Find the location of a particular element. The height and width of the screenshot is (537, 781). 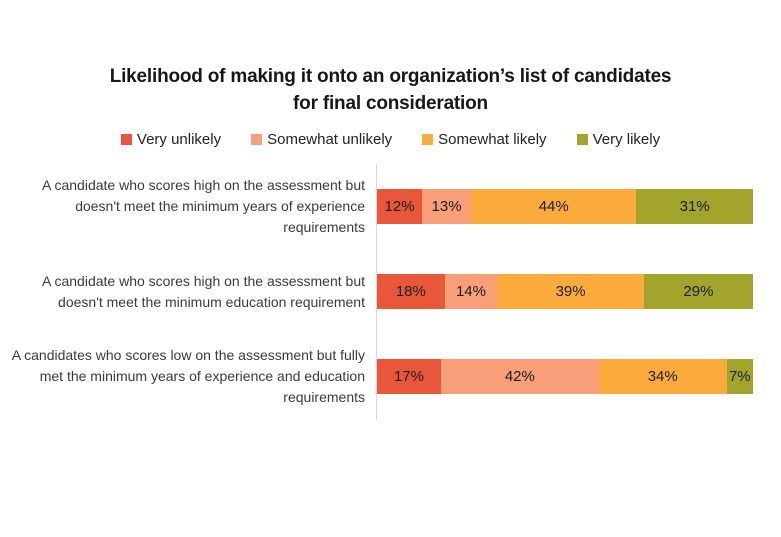

axis-line is located at coordinates (376, 292).